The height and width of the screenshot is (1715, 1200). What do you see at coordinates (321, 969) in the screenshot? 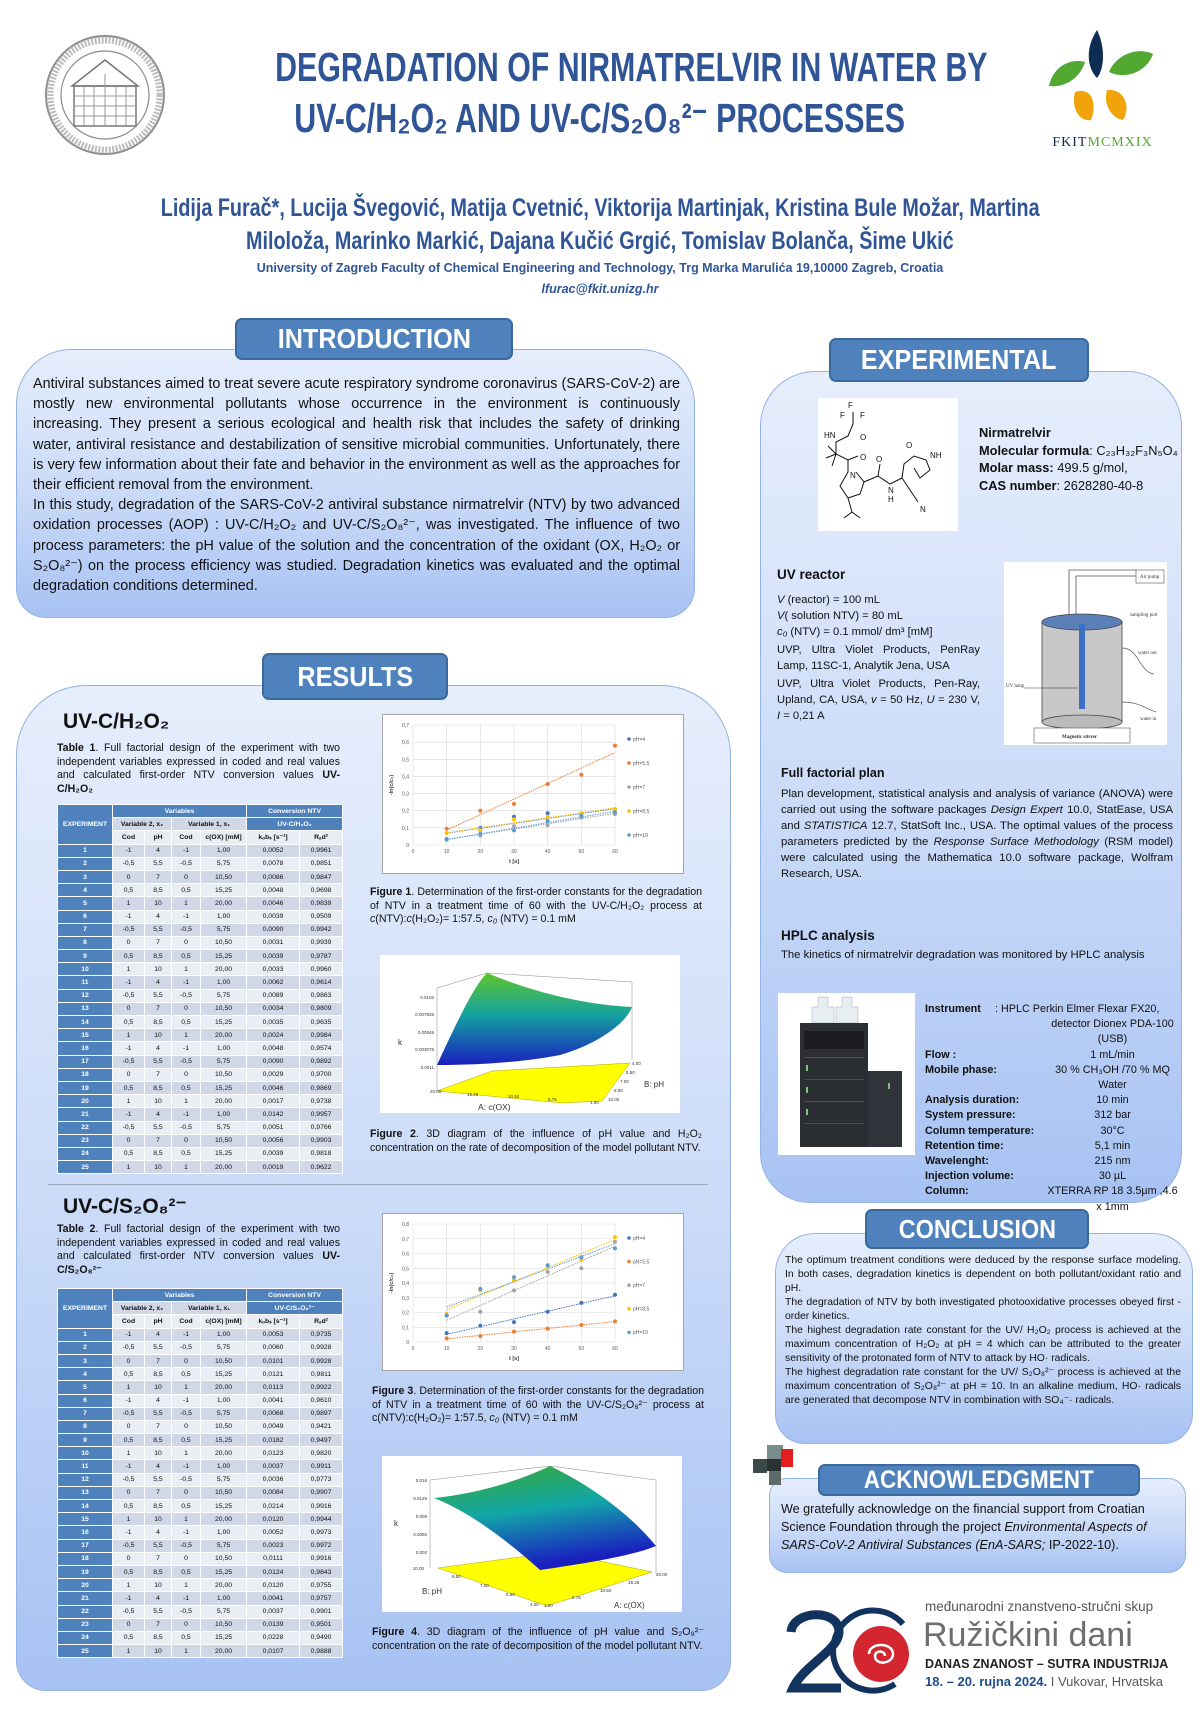
I see `r-squared: 0,9960` at bounding box center [321, 969].